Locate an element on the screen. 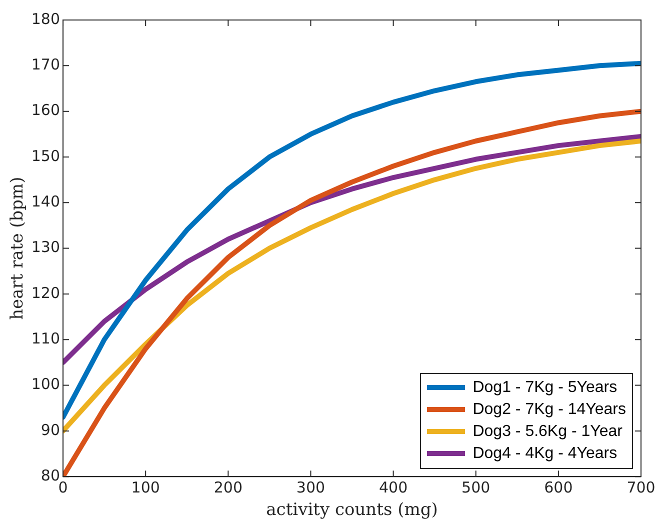  y-tick-label: 180 is located at coordinates (45, 19).